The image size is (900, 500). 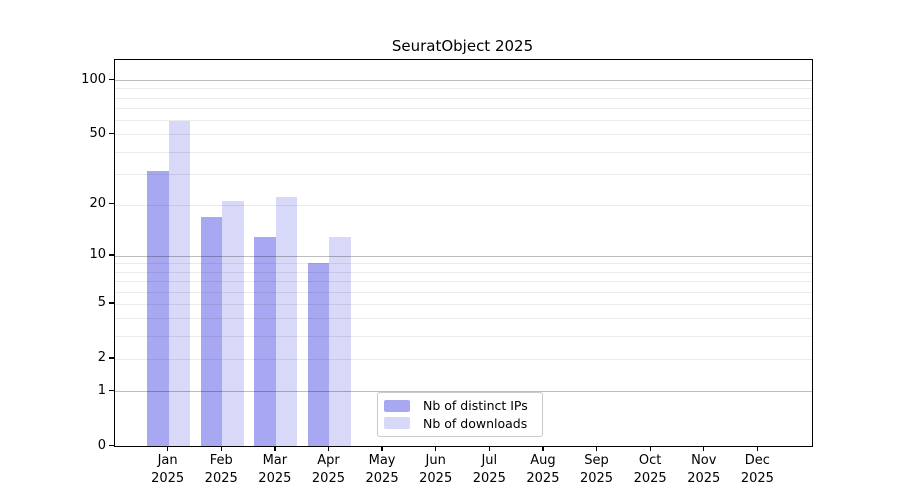 What do you see at coordinates (543, 448) in the screenshot?
I see `x-tick-aug` at bounding box center [543, 448].